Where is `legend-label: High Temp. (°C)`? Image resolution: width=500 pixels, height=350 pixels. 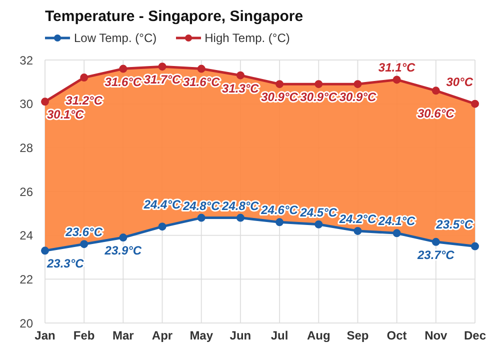 legend-label: High Temp. (°C) is located at coordinates (247, 38).